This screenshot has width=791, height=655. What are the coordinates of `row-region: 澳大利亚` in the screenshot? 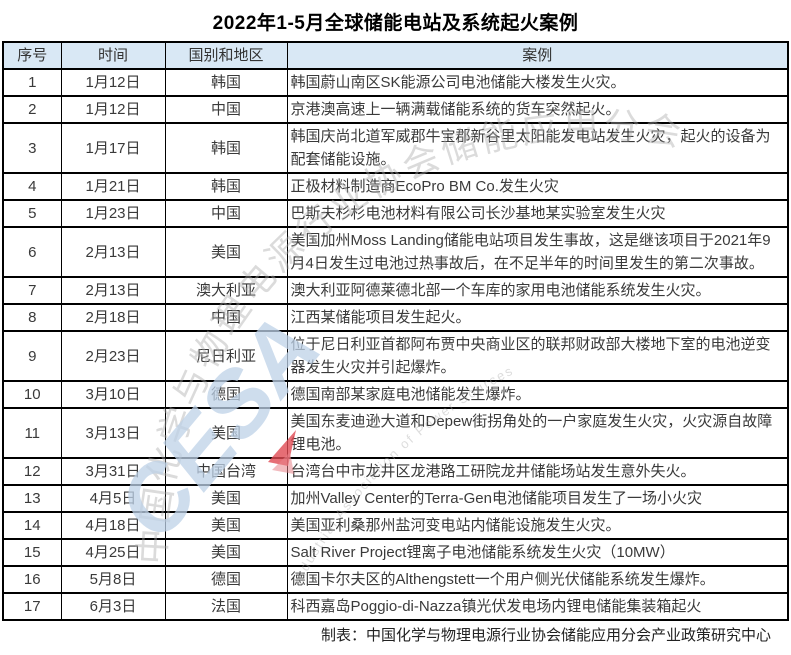 It's located at (225, 291).